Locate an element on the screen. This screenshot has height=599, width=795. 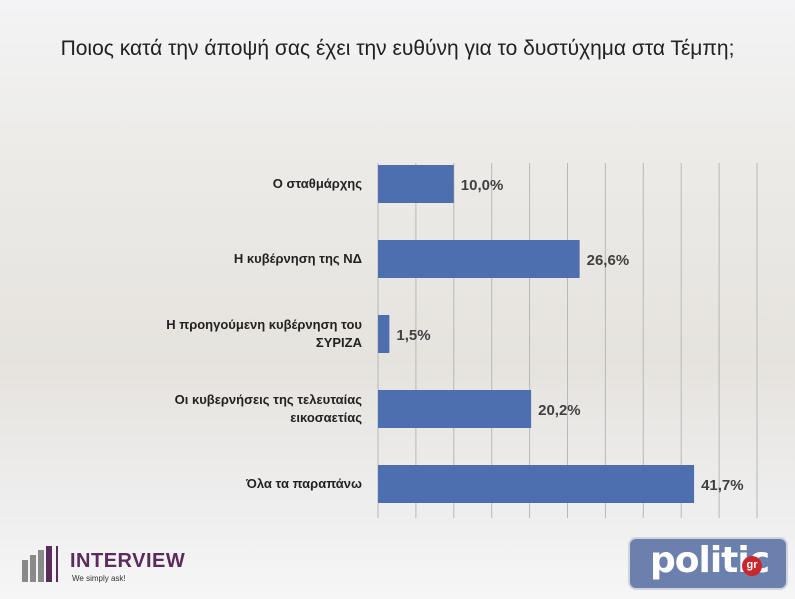
category-label: Η προηγούμενη κυβέρνηση του ΣΥΡΙΖΑ is located at coordinates (264, 333).